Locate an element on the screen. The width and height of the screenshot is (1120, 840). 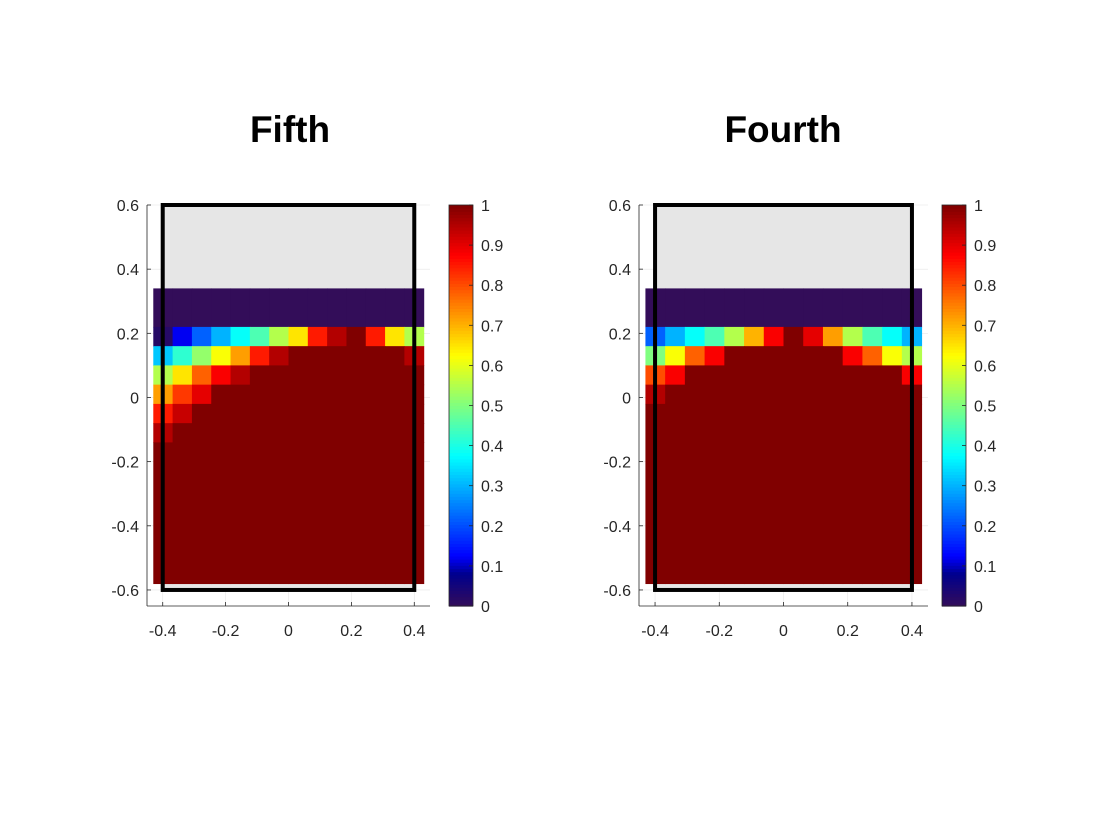
x-tick-label: -0.4 is located at coordinates (163, 631).